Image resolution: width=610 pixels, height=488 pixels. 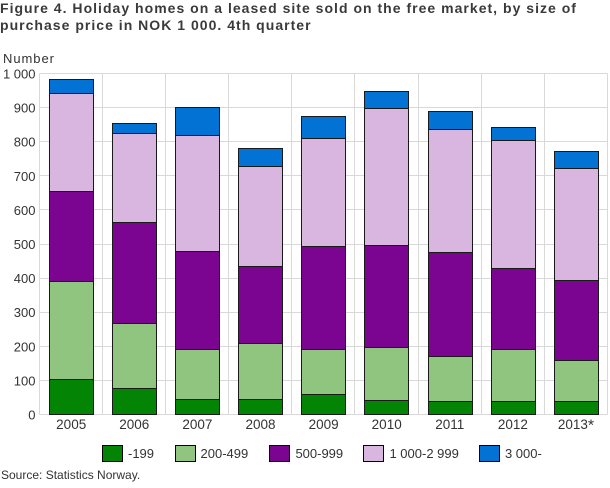 What do you see at coordinates (25, 142) in the screenshot?
I see `svg-text: 800` at bounding box center [25, 142].